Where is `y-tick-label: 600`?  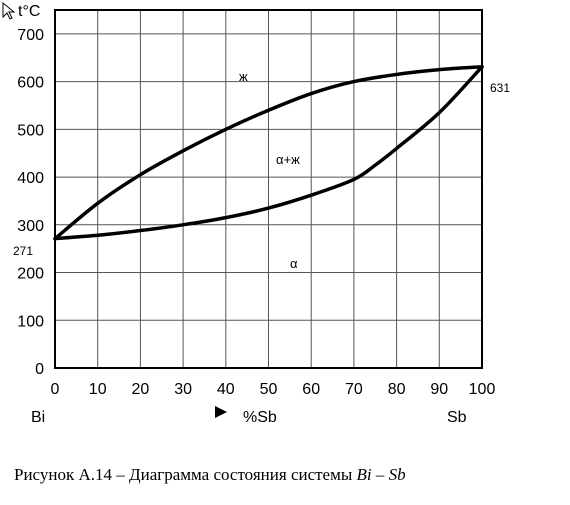 y-tick-label: 600 is located at coordinates (30, 83).